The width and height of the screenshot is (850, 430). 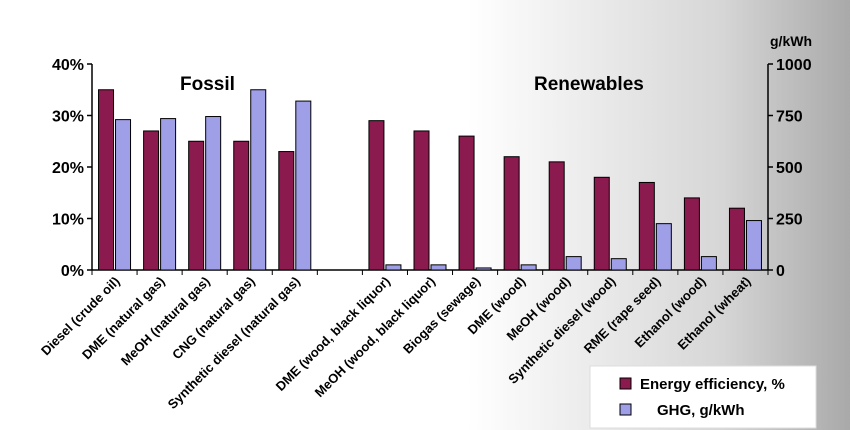 What do you see at coordinates (68, 168) in the screenshot?
I see `left-tick-label: 20%` at bounding box center [68, 168].